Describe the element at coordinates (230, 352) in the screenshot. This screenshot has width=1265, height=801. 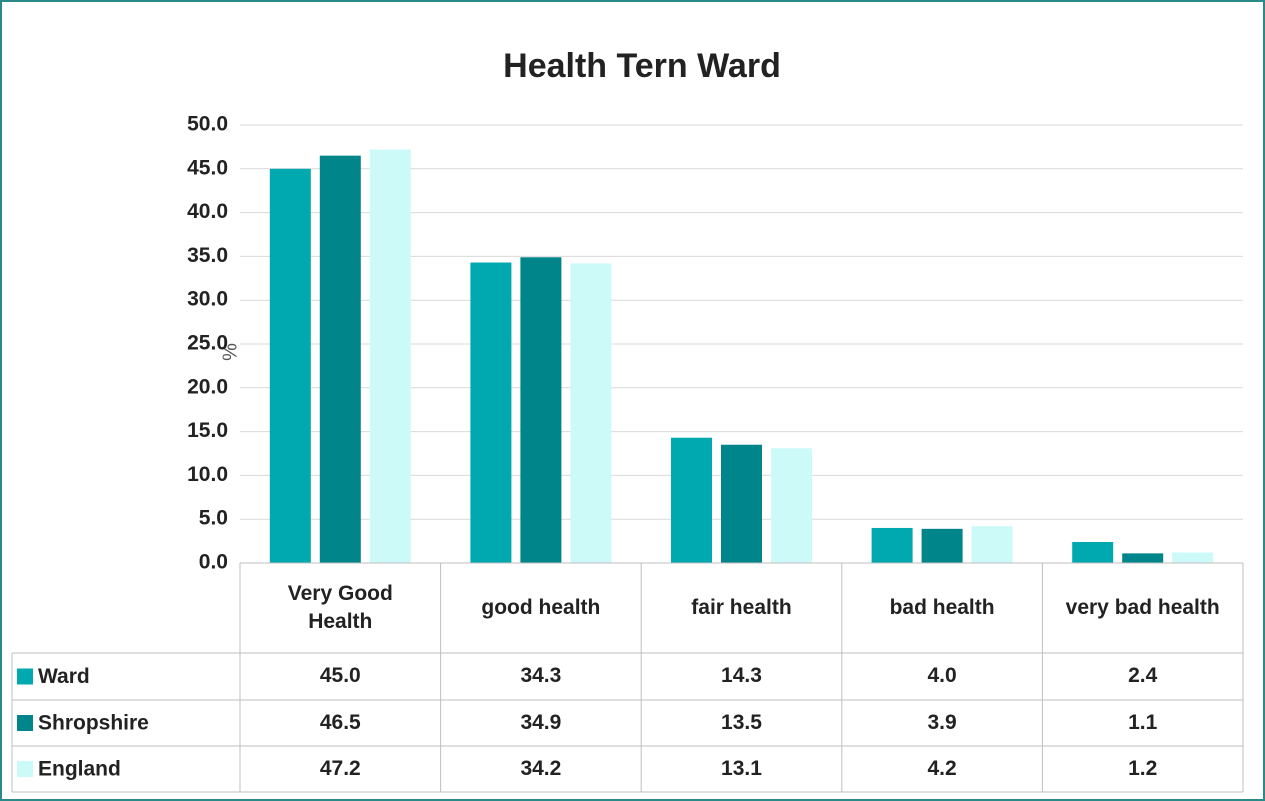
I see `y-axis-label: %` at that location.